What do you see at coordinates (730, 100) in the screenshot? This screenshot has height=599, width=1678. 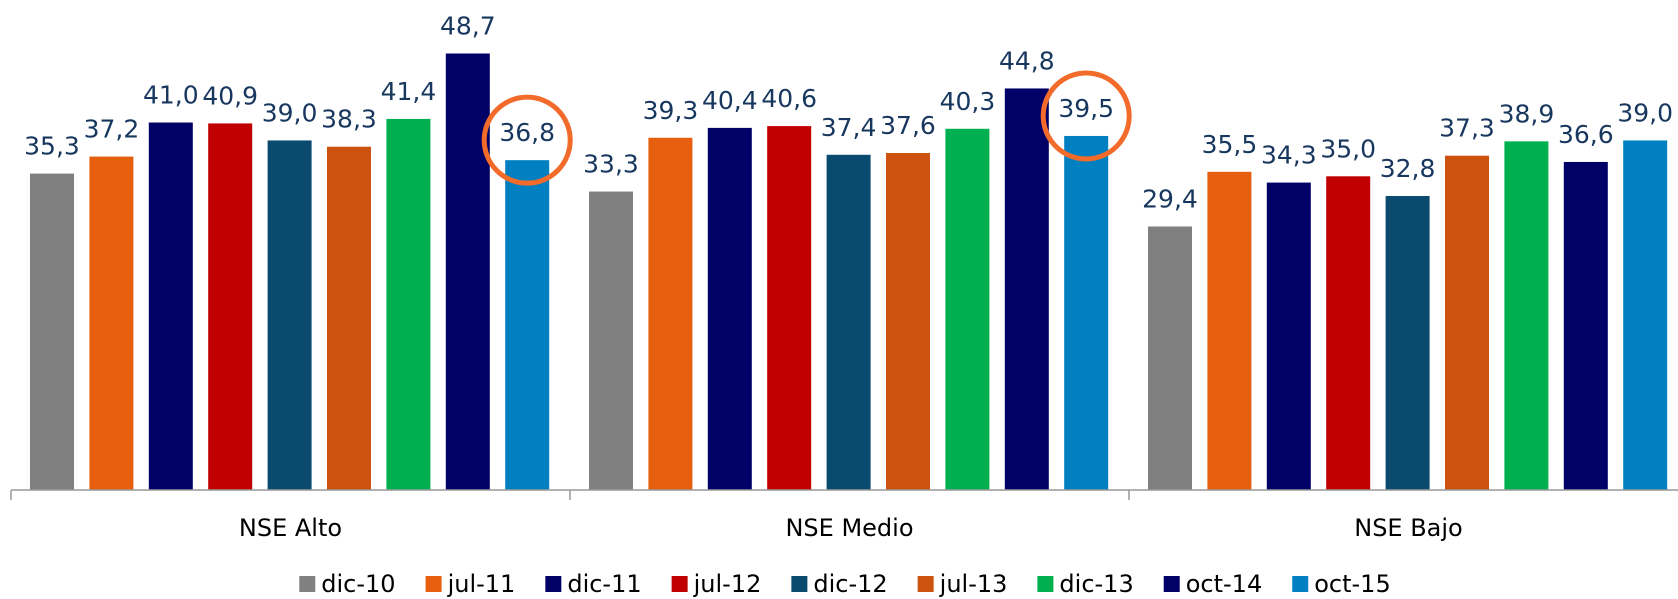 I see `data-label: 40,4` at bounding box center [730, 100].